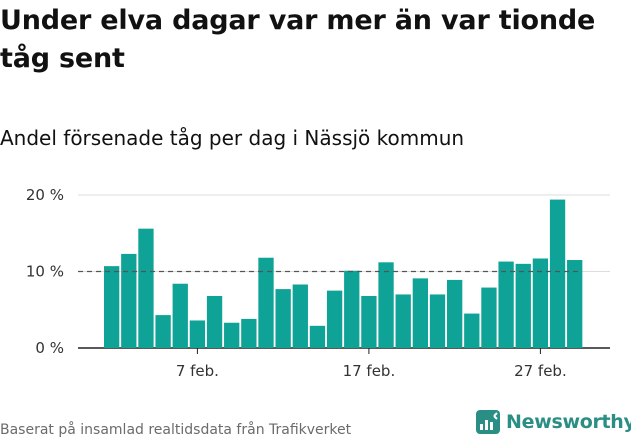 The height and width of the screenshot is (439, 631). Describe the element at coordinates (197, 371) in the screenshot. I see `x-tick-label: 7 feb.` at that location.